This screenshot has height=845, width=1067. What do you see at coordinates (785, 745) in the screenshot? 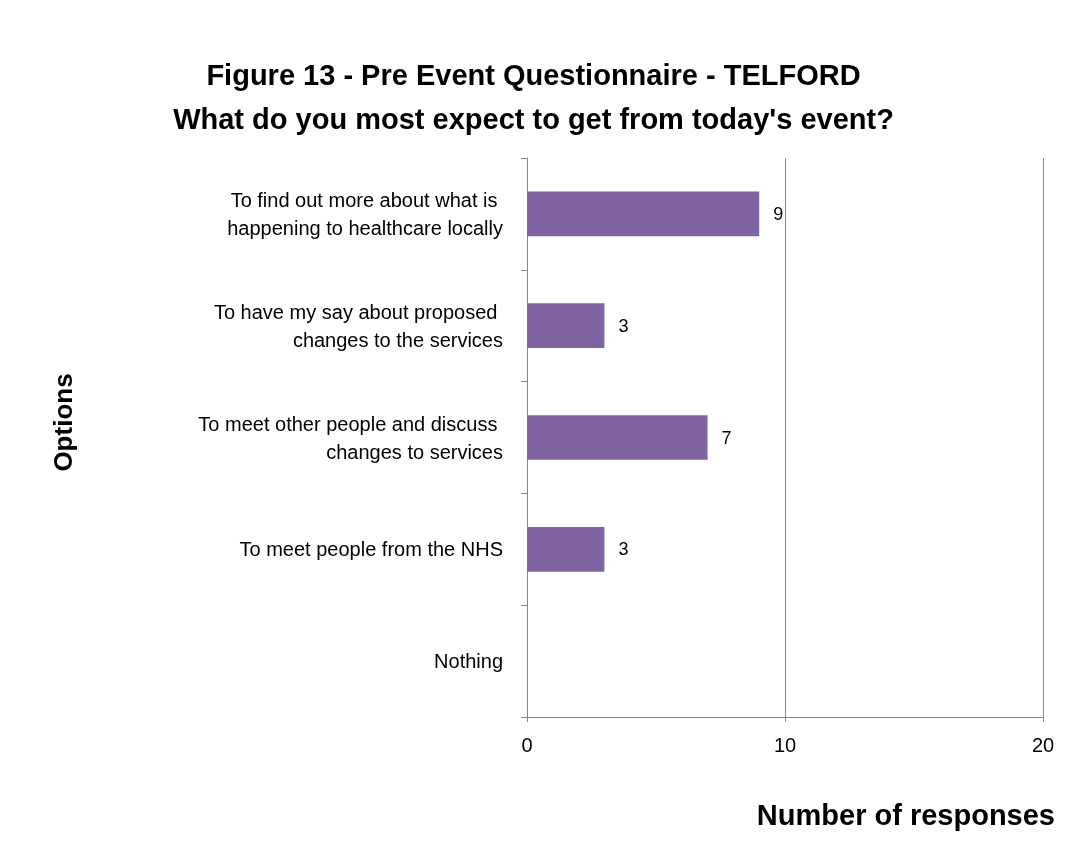
I see `x-tick-label: 10` at bounding box center [785, 745].